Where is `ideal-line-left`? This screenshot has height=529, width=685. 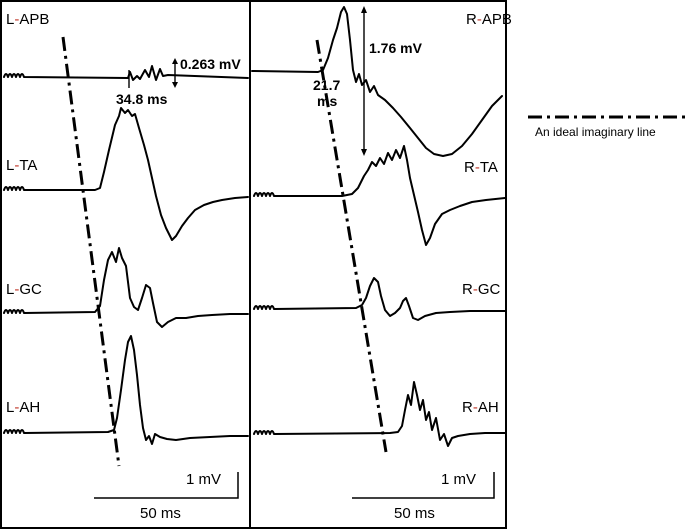 ideal-line-left is located at coordinates (91, 251).